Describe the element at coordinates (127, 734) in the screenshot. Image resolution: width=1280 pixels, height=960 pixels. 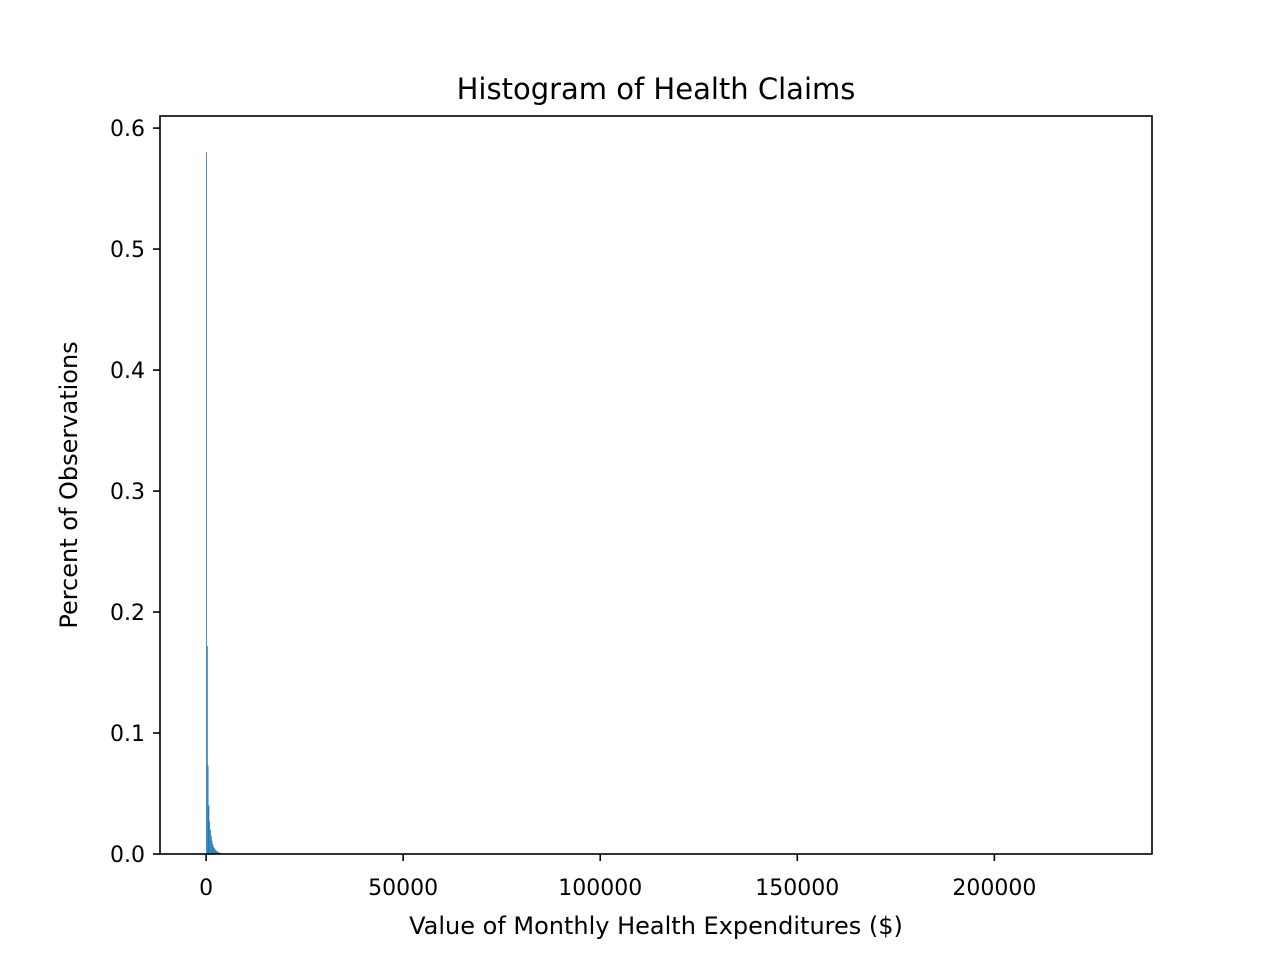
I see `y-tick-label-1: 0.1` at that location.